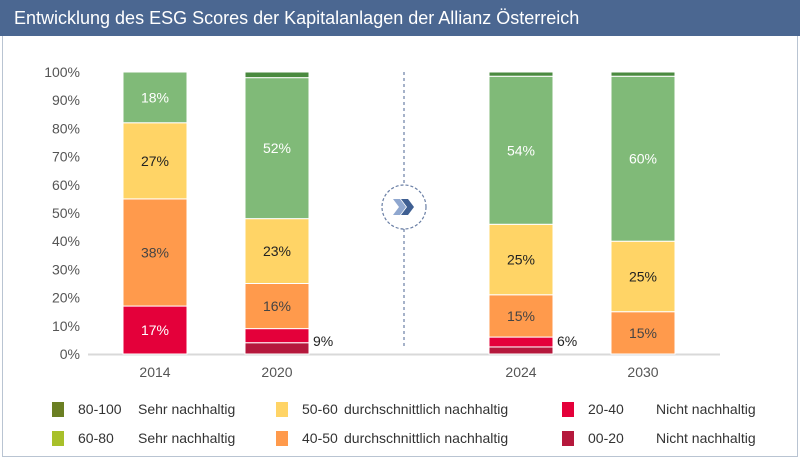 The width and height of the screenshot is (800, 460). What do you see at coordinates (66, 269) in the screenshot?
I see `y-tick-label: 30%` at bounding box center [66, 269].